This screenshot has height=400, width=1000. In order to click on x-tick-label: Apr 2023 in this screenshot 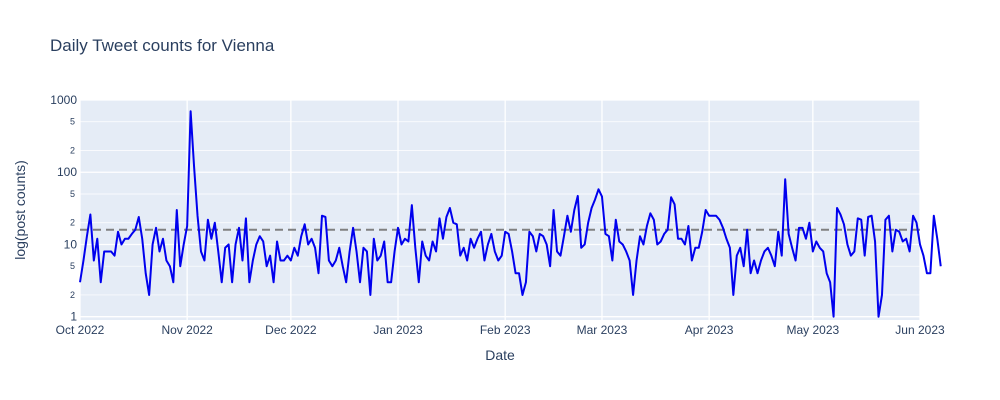, I will do `click(709, 330)`.